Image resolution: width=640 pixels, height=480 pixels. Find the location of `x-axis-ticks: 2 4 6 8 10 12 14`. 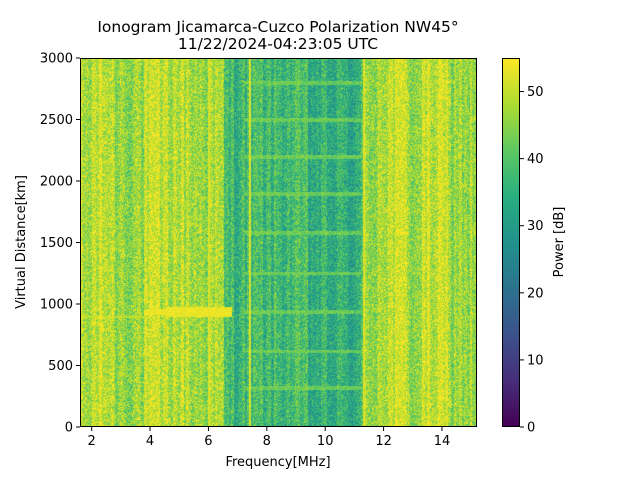

x-axis-ticks: 2 4 6 8 10 12 14 is located at coordinates (269, 438).